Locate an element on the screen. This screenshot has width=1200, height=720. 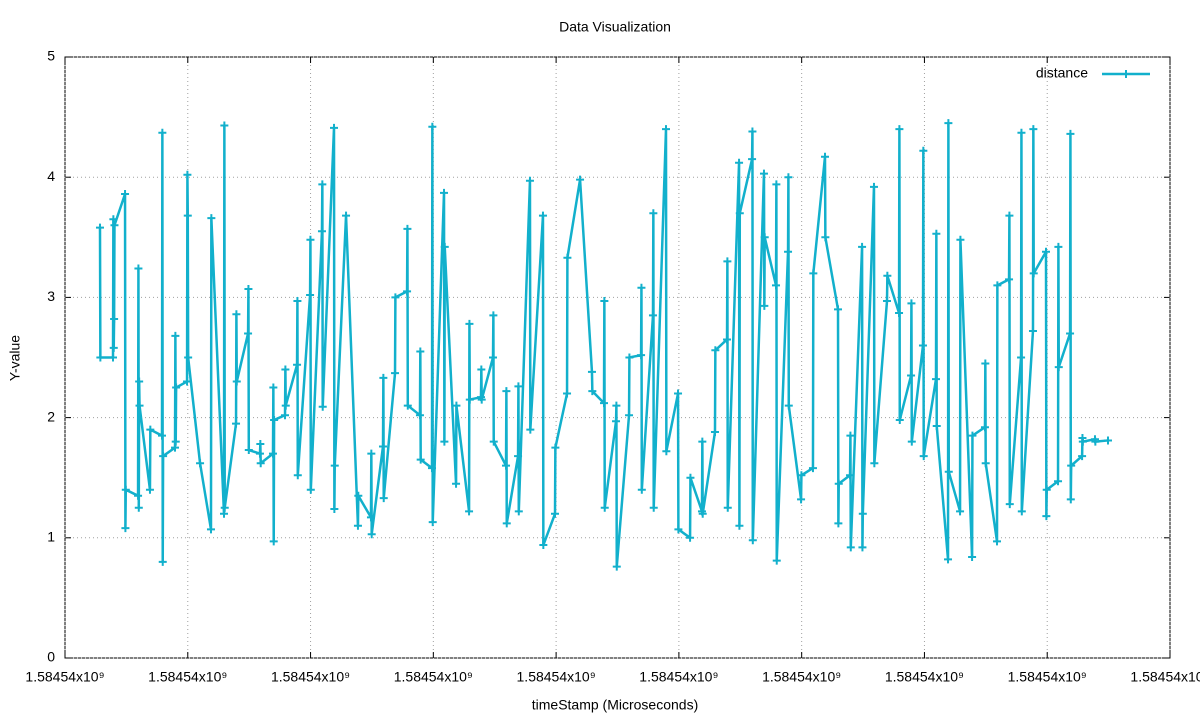
y-tick-label: 1 is located at coordinates (51, 537).